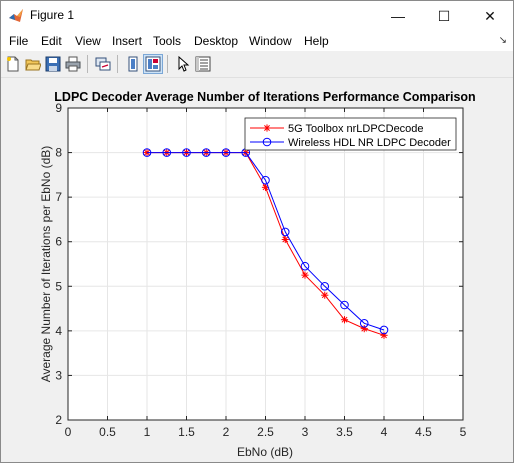 The image size is (514, 467). I want to click on edit-plot-button, so click(183, 64).